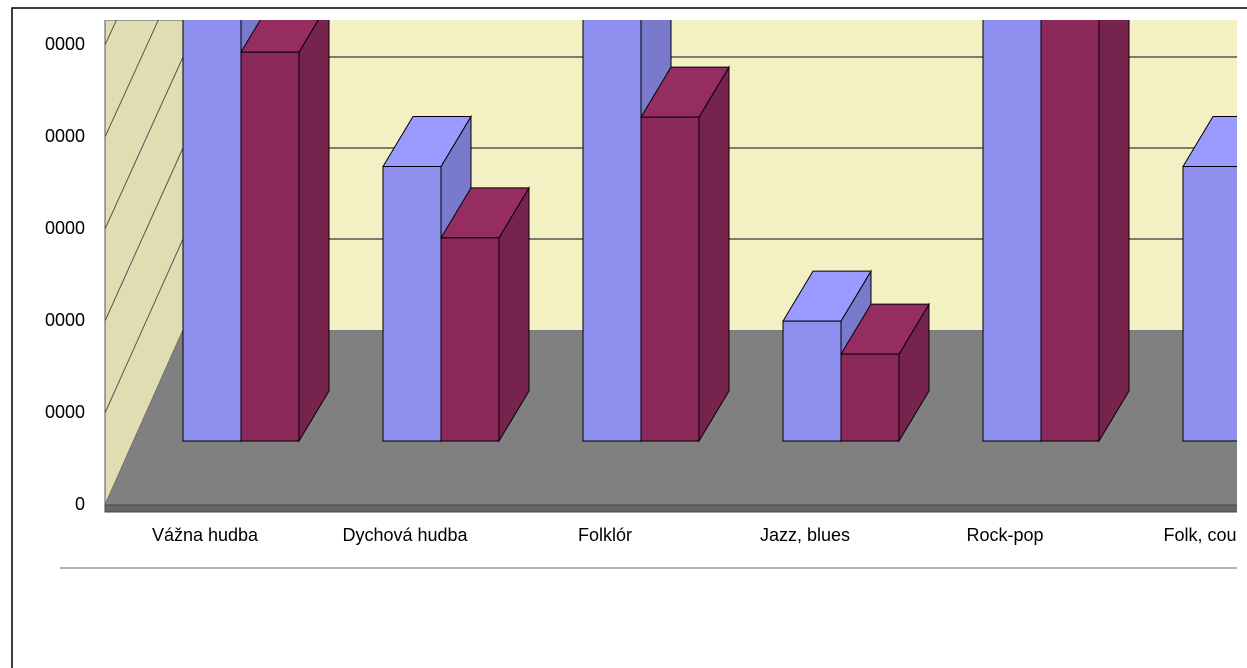  Describe the element at coordinates (205, 535) in the screenshot. I see `x-tick-label: Vážna hudba` at that location.